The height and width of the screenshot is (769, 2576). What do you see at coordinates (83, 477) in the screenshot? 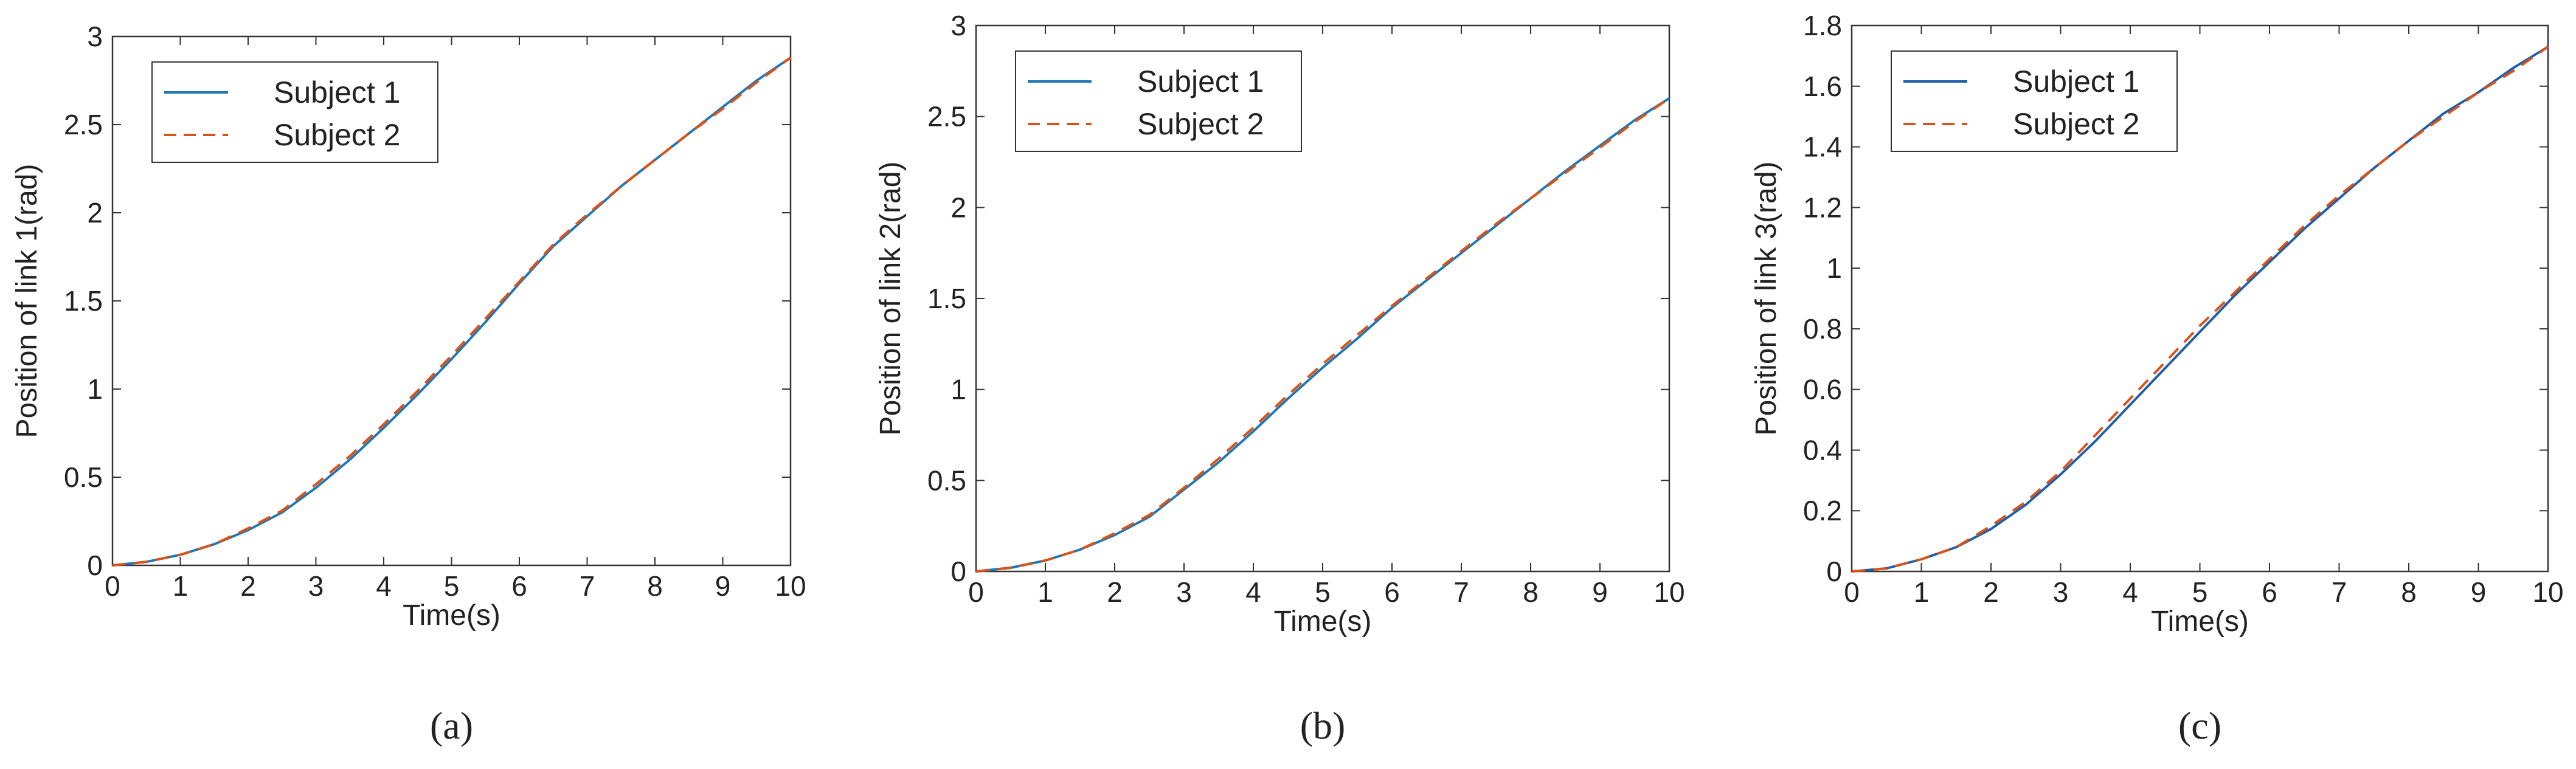
I see `y-tick-label: 0.5` at bounding box center [83, 477].